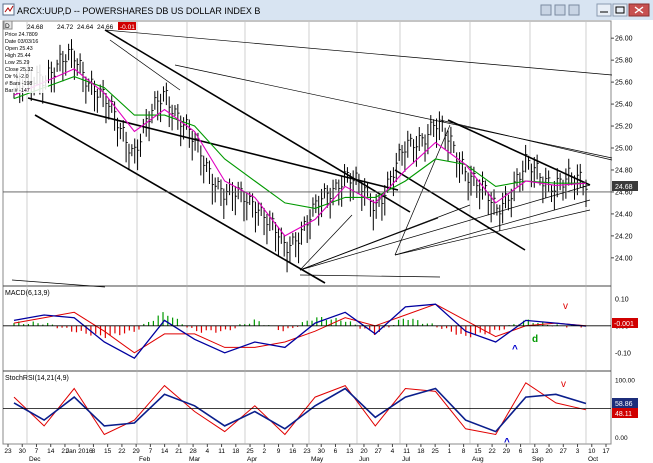 The width and height of the screenshot is (653, 463). What do you see at coordinates (507, 442) in the screenshot?
I see `stoch-annotation-caret: ^` at bounding box center [507, 442].